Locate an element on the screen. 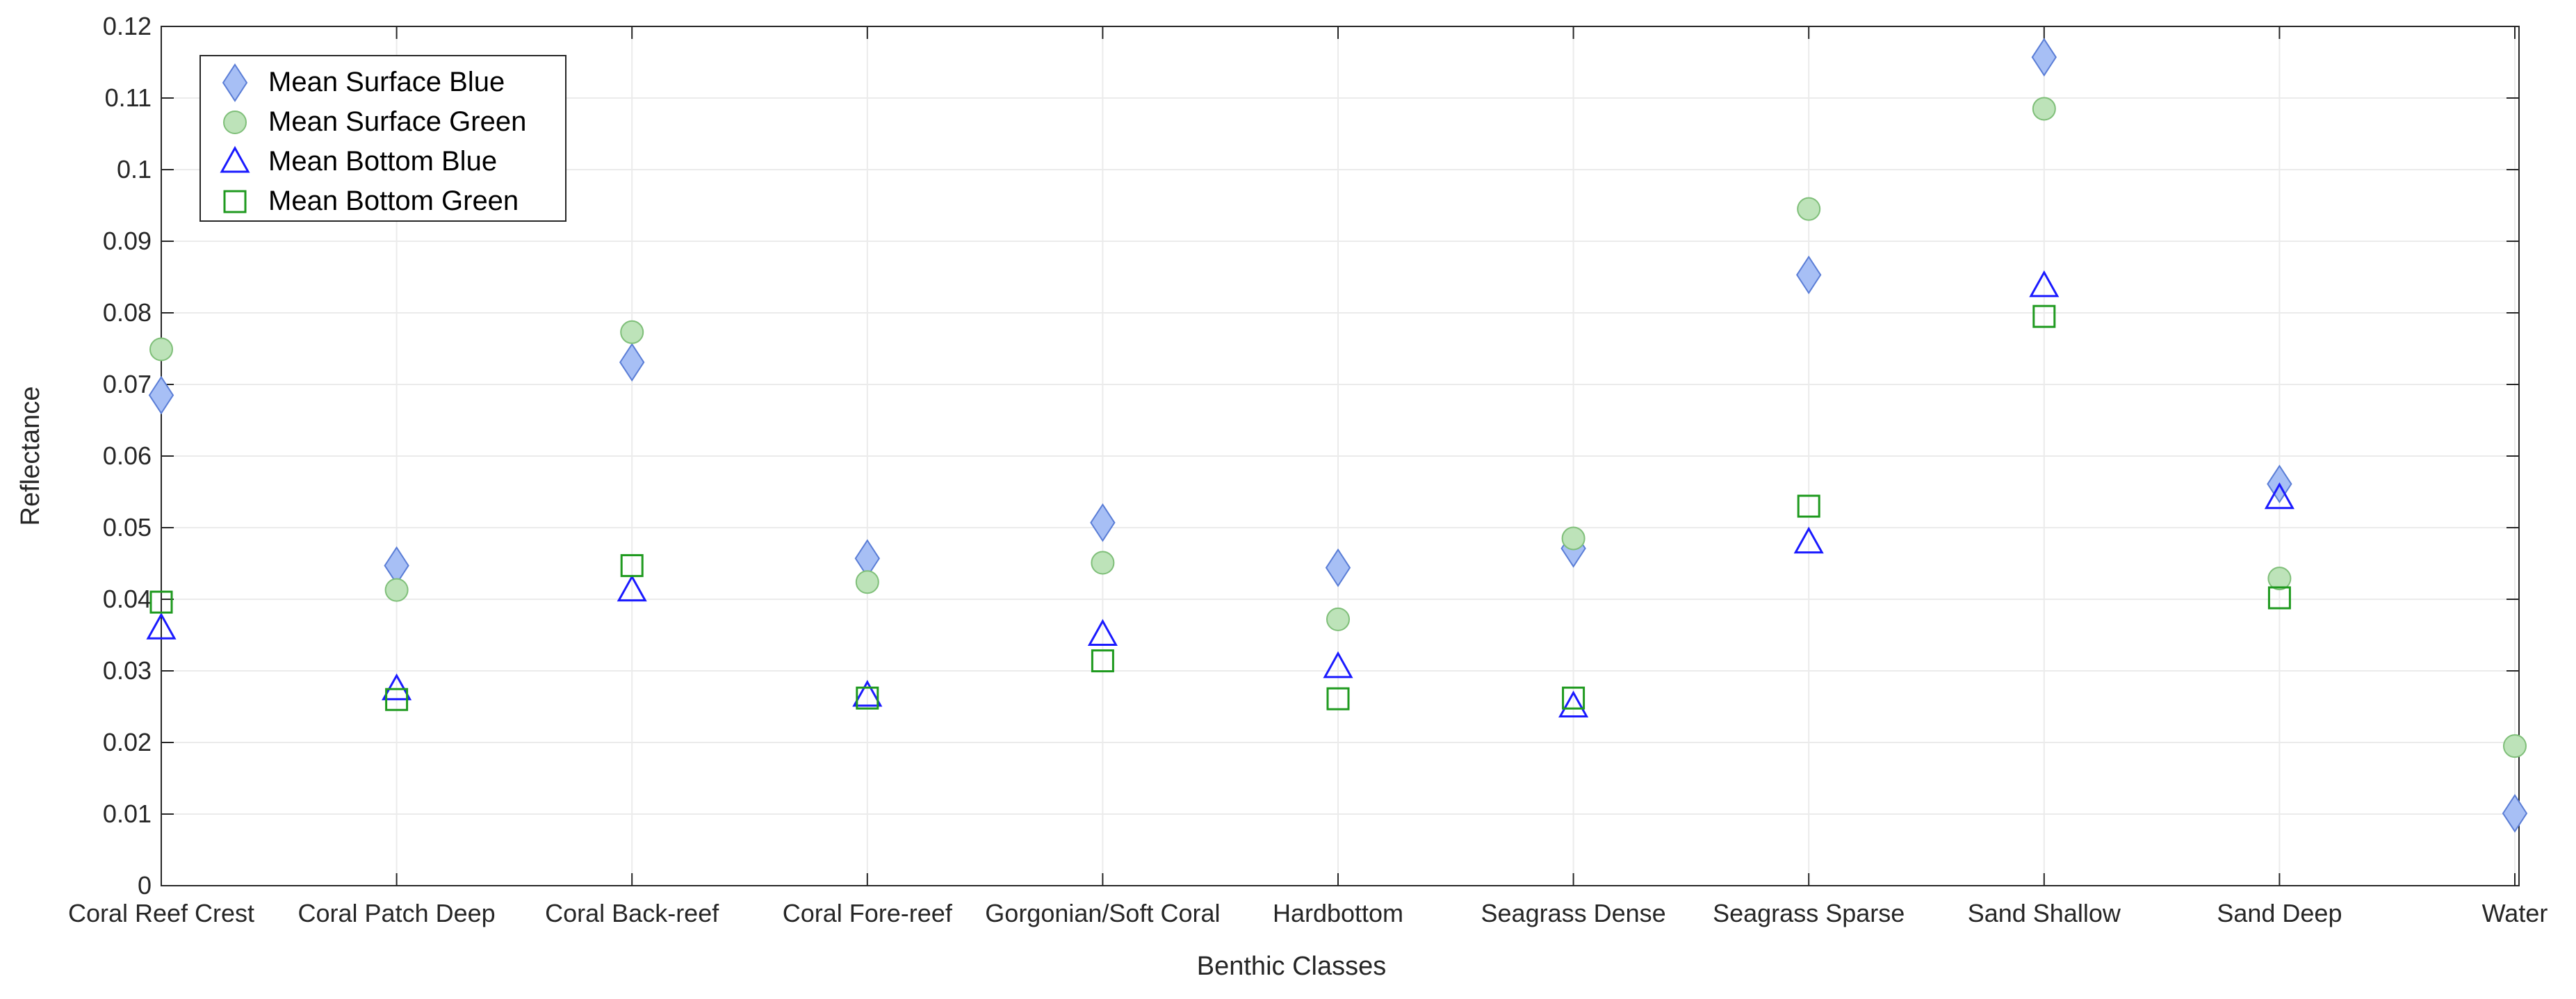 Image resolution: width=2576 pixels, height=999 pixels. legend-circle-shape is located at coordinates (235, 122).